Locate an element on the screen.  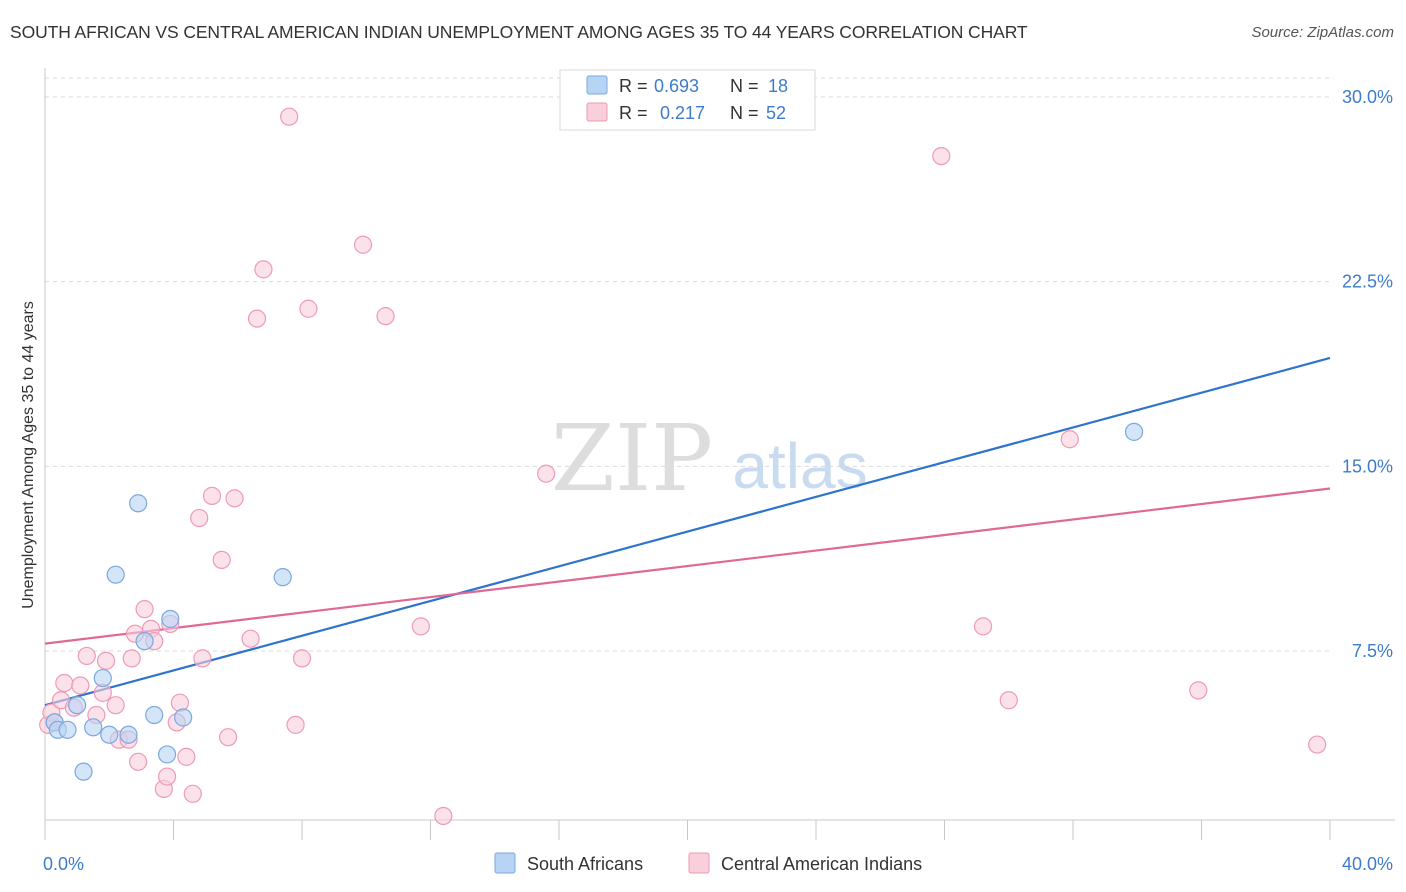
legend-r-value-1: 0.693 is located at coordinates (676, 86).